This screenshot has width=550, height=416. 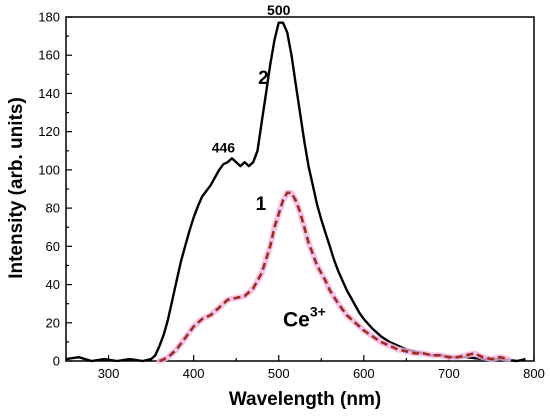 What do you see at coordinates (318, 312) in the screenshot?
I see `ion-label-superscript: 3+` at bounding box center [318, 312].